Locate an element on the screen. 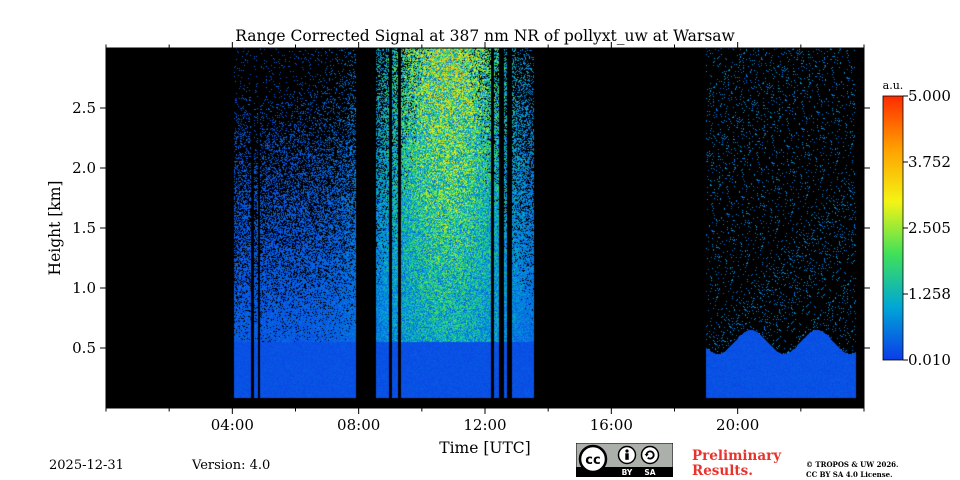 The height and width of the screenshot is (480, 960). y-tick-label: 2.5 is located at coordinates (84, 108).